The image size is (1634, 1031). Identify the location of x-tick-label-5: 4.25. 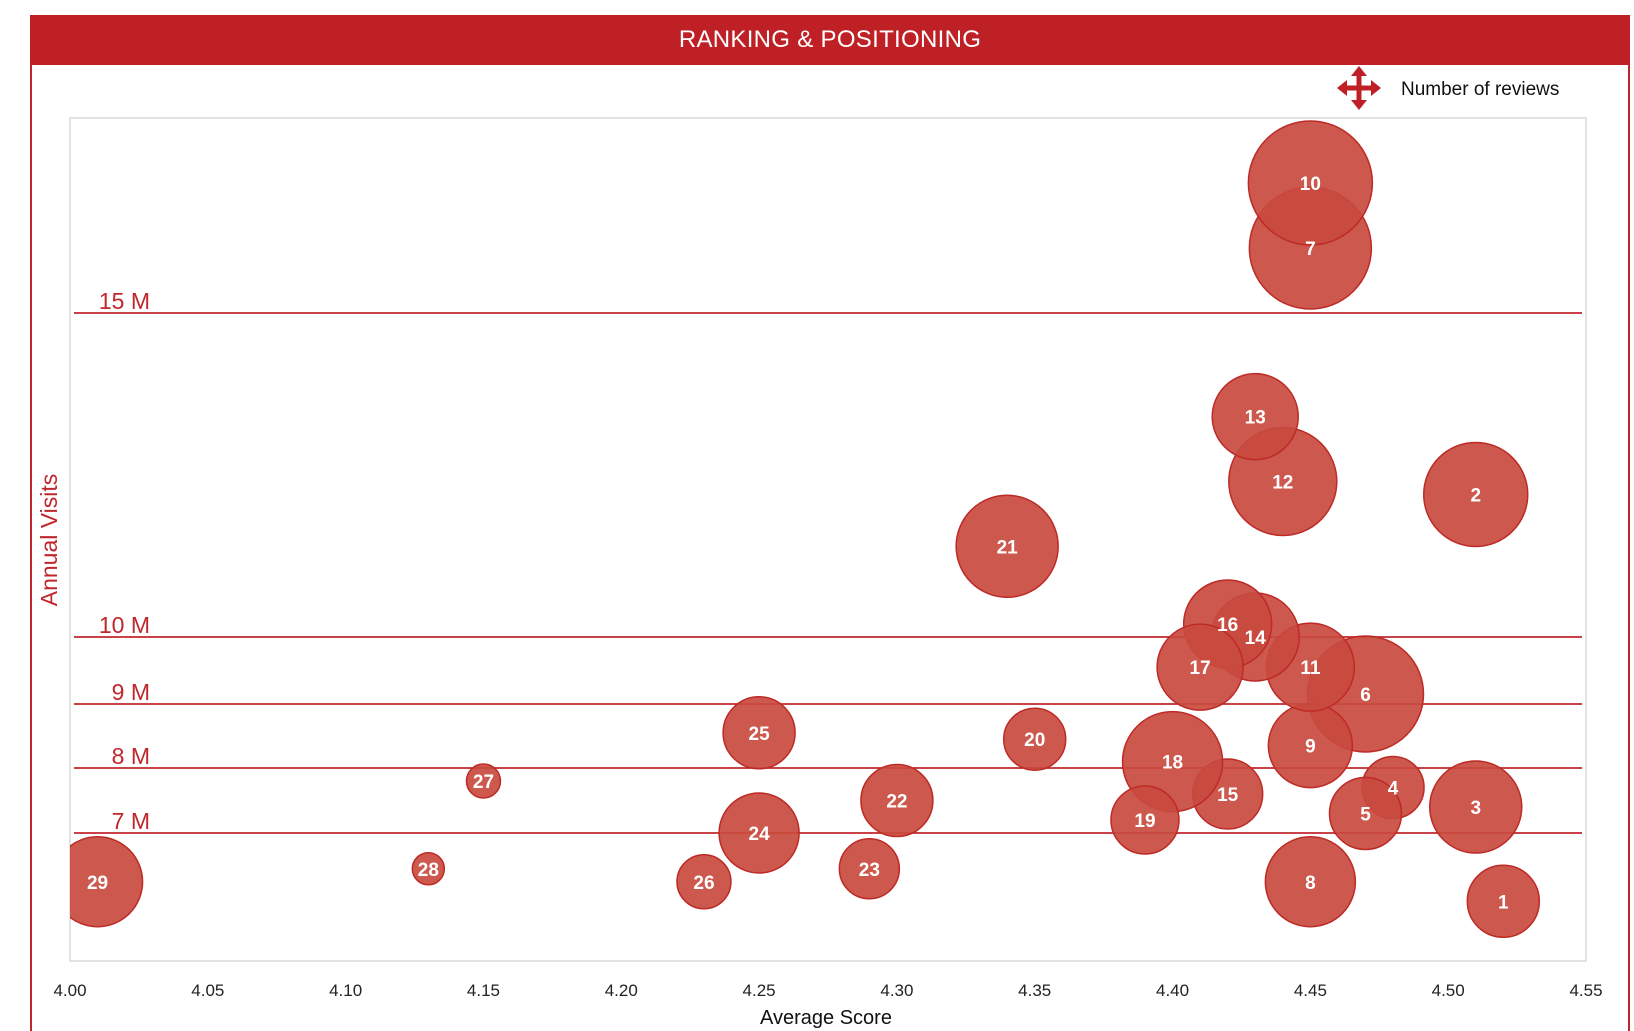
(759, 990).